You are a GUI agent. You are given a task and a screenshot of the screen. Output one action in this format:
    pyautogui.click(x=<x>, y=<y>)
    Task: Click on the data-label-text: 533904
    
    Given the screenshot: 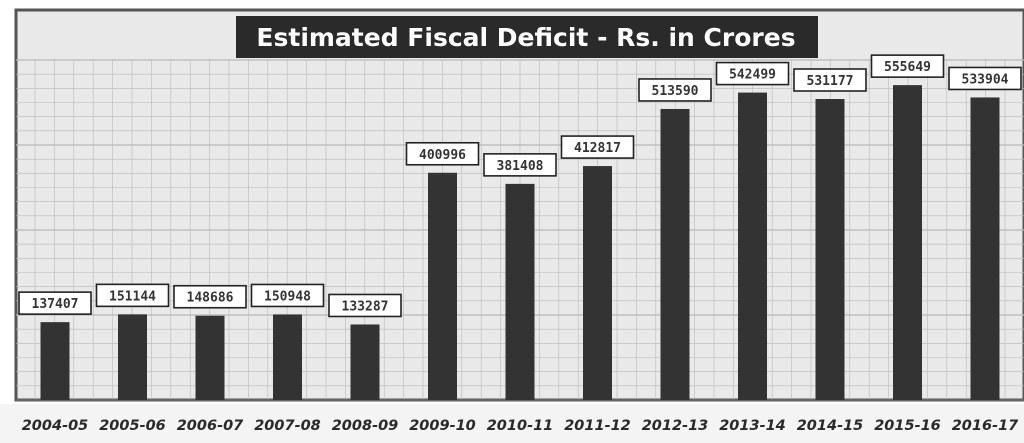 What is the action you would take?
    pyautogui.click(x=985, y=79)
    